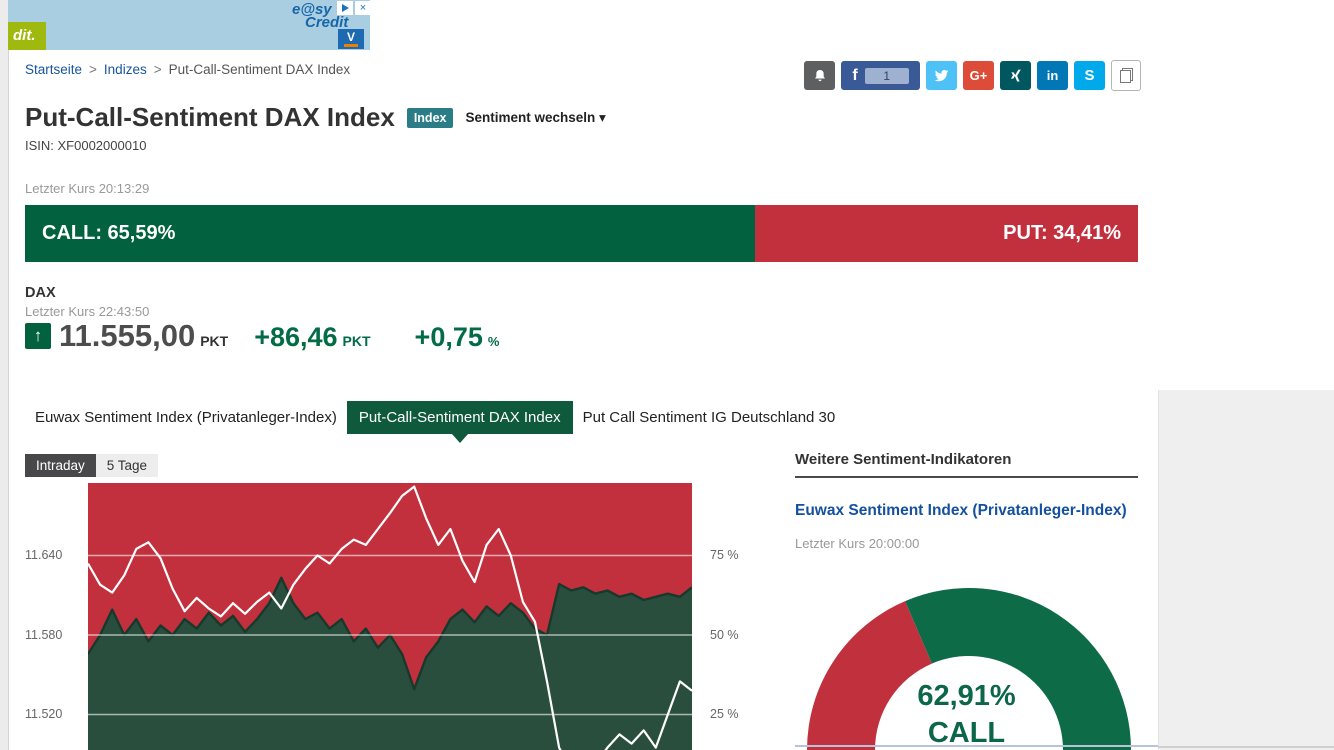 The height and width of the screenshot is (750, 1334). I want to click on gutter-bottom-divider, so click(1246, 747).